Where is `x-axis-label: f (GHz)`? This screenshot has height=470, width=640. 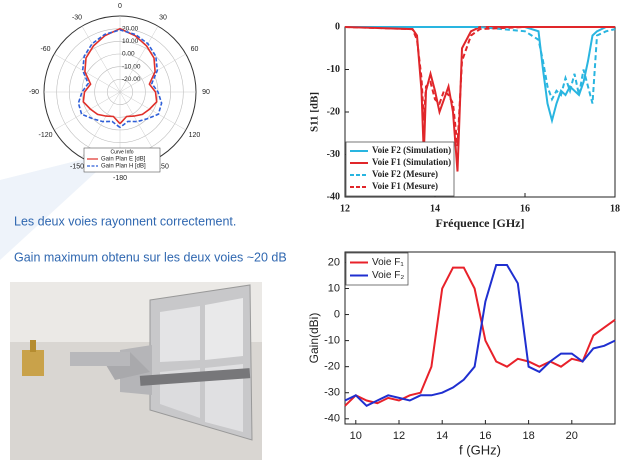 x-axis-label: f (GHz) is located at coordinates (480, 449).